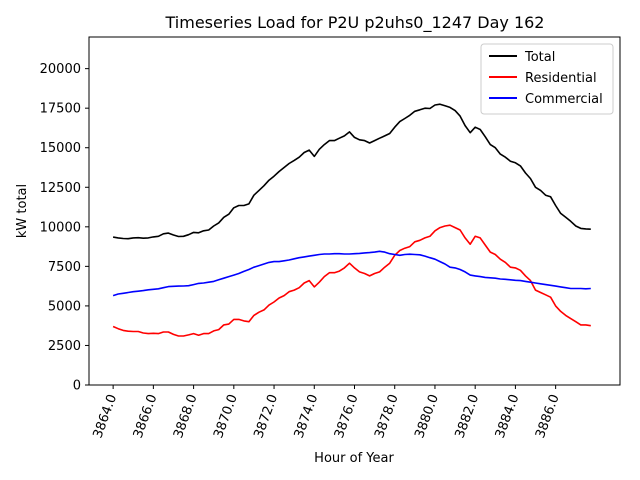 Image resolution: width=640 pixels, height=480 pixels. What do you see at coordinates (64, 306) in the screenshot?
I see `y-tick-label: 5000` at bounding box center [64, 306].